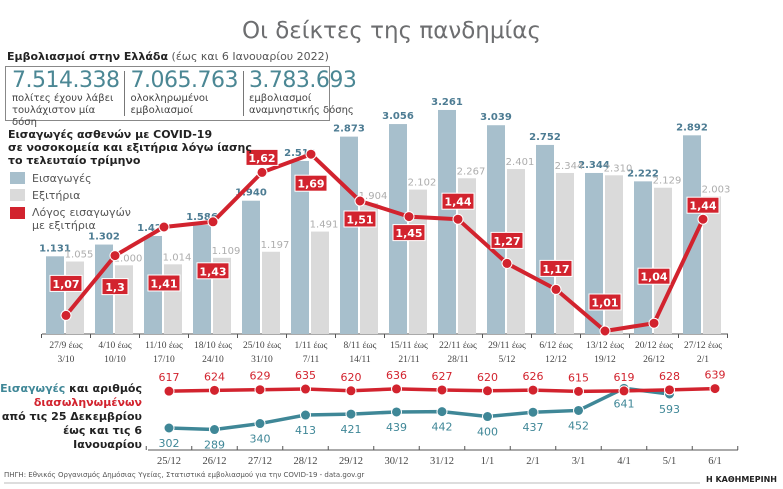 This screenshot has height=489, width=783. I want to click on admissions-label: 593, so click(669, 409).